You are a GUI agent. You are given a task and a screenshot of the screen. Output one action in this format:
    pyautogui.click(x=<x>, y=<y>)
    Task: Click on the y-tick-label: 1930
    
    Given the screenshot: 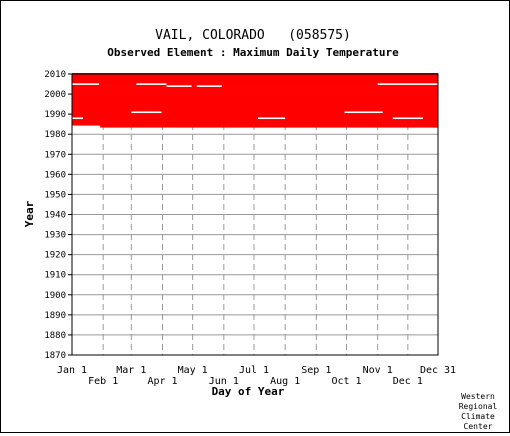 What is the action you would take?
    pyautogui.click(x=55, y=236)
    